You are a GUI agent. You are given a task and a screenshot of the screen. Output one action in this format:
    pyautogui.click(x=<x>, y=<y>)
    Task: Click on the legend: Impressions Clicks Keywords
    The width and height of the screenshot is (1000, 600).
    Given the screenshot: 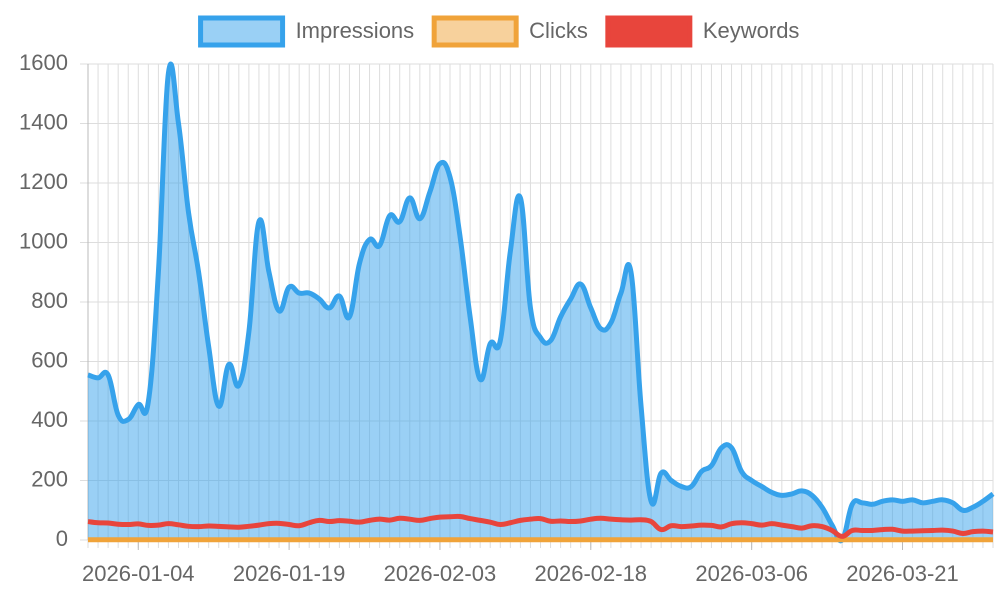 What is the action you would take?
    pyautogui.click(x=499, y=31)
    